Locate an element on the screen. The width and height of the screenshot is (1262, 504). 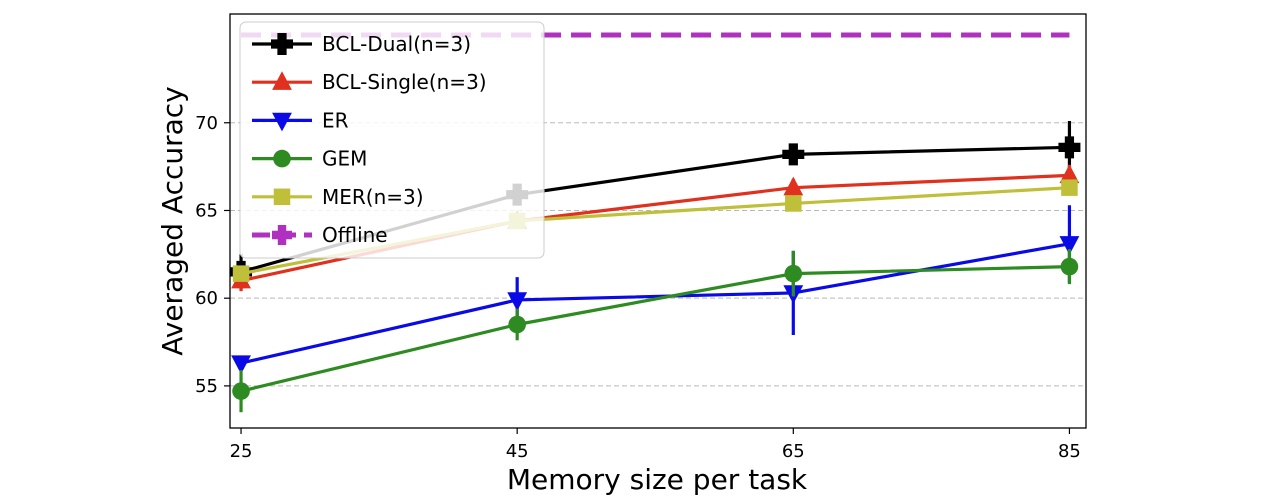
legend-entry: BCL-Single(n=3) is located at coordinates (369, 82).